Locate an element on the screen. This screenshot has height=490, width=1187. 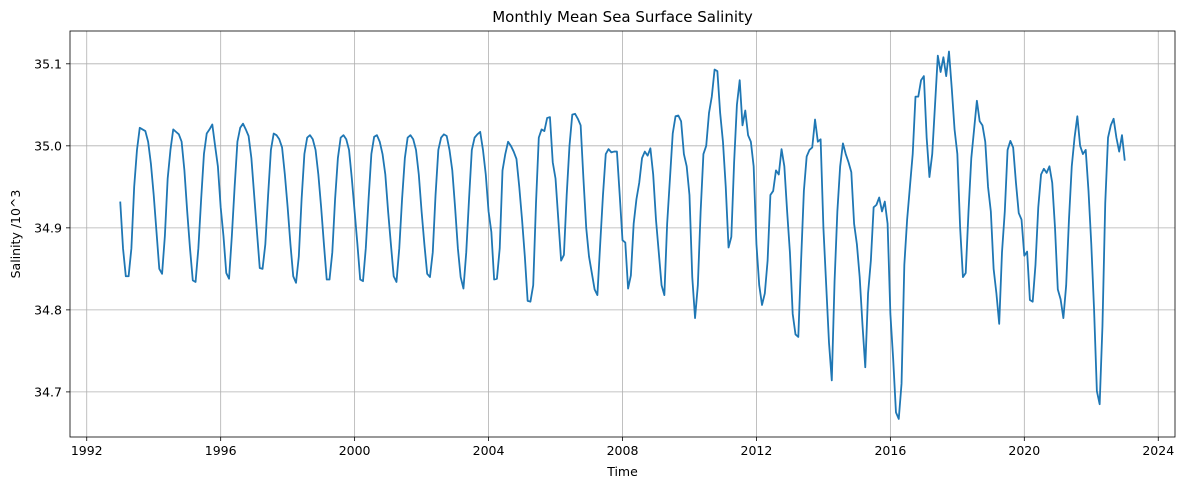
y-tick-label: 34.8 is located at coordinates (48, 309).